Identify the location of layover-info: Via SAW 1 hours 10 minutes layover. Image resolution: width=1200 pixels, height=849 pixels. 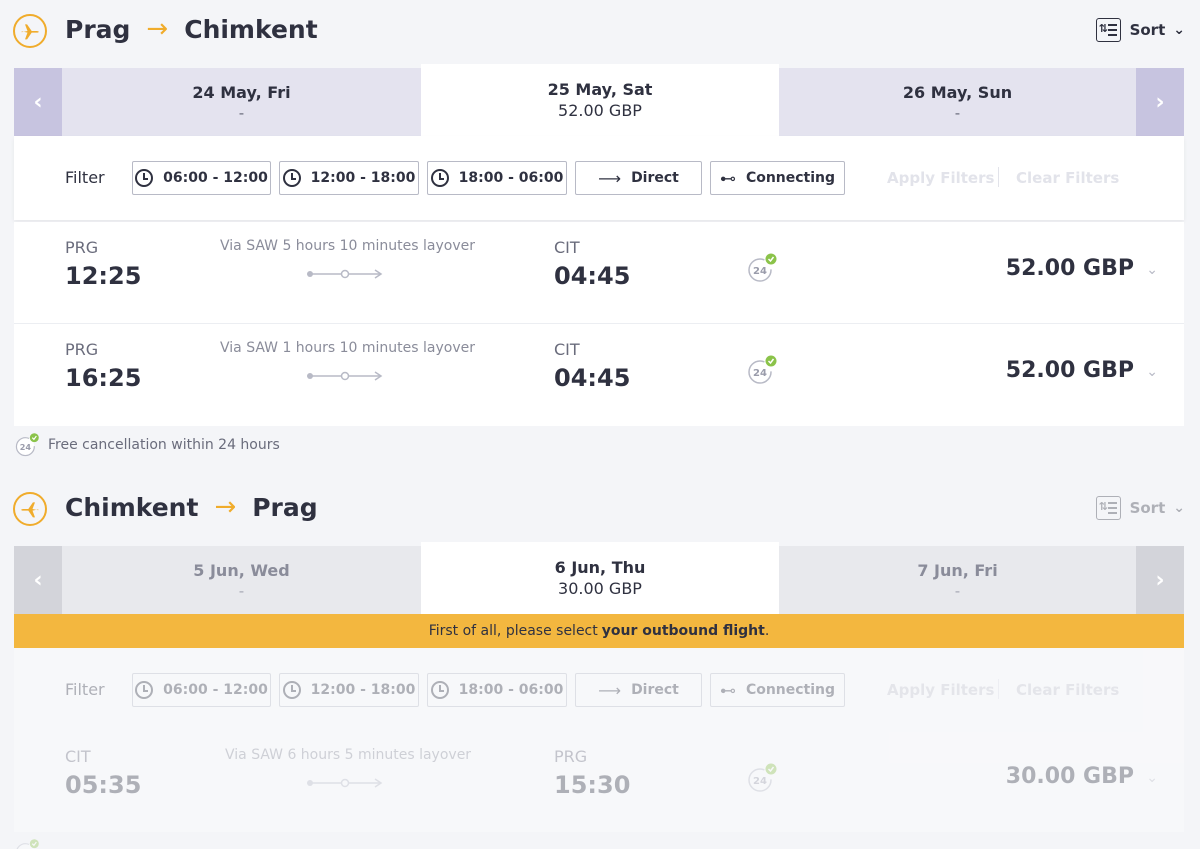
(347, 348).